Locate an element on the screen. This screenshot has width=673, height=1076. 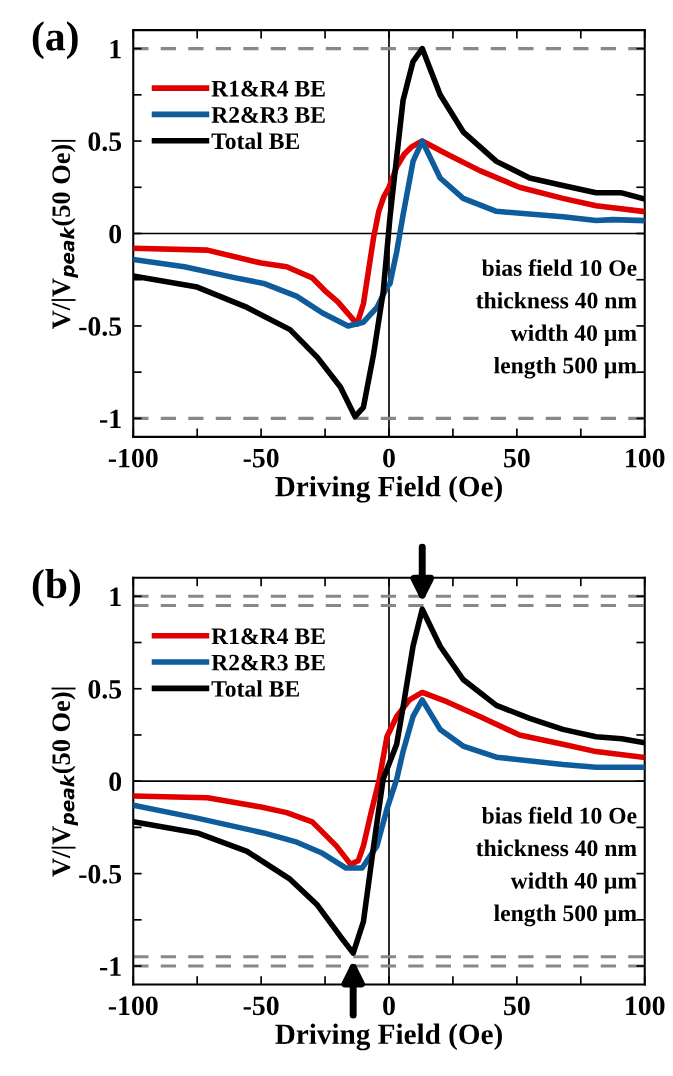
chart-title: (b) is located at coordinates (56, 588).